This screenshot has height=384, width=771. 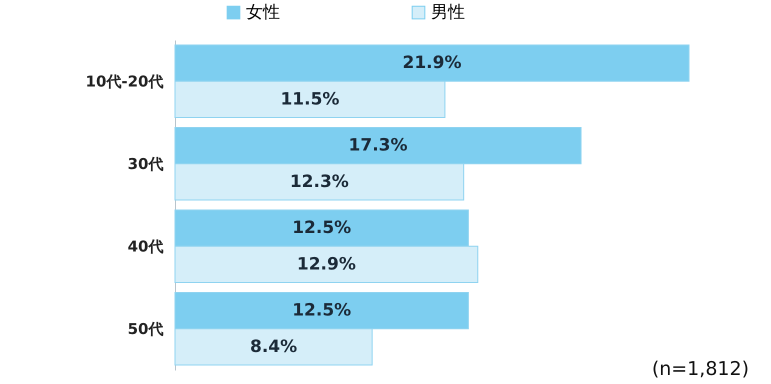 What do you see at coordinates (263, 12) in the screenshot?
I see `legend-label: 女性` at bounding box center [263, 12].